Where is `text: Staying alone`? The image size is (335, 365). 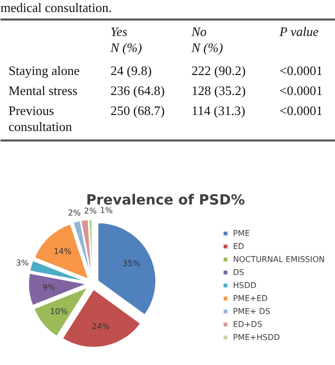
text: Staying alone is located at coordinates (44, 70).